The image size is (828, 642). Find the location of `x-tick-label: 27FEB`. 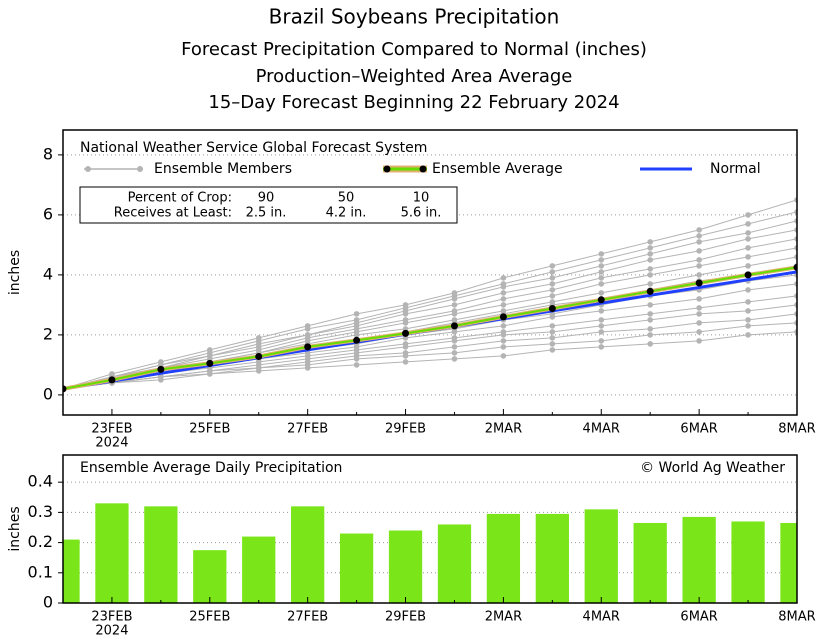

x-tick-label: 27FEB is located at coordinates (307, 617).